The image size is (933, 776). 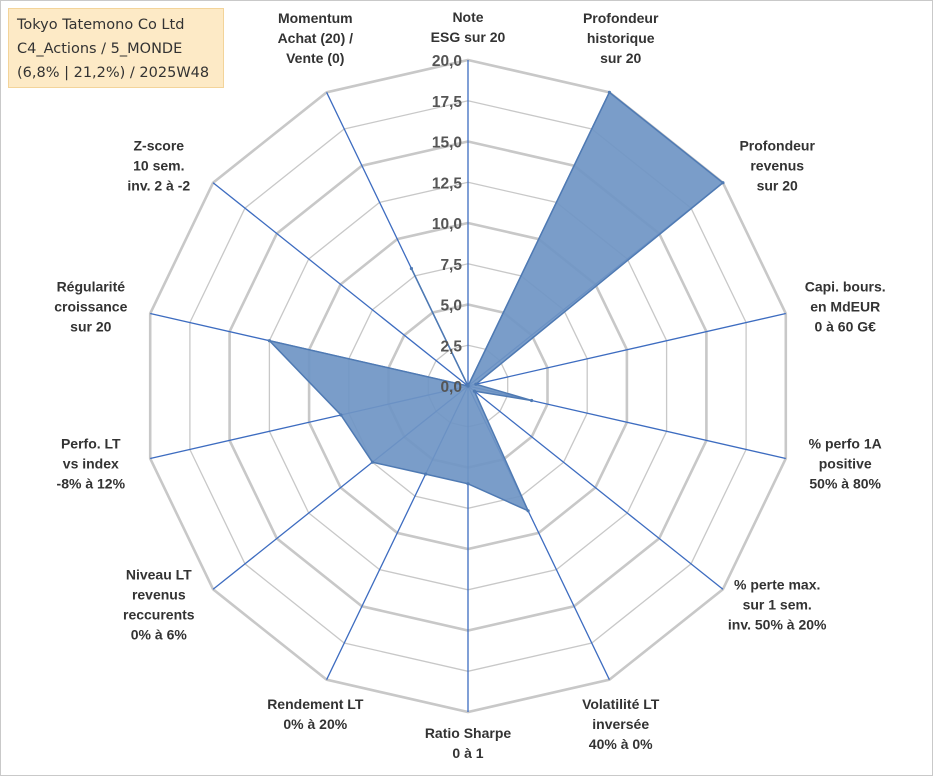 I want to click on axis-label-3-line-1: Profondeur, so click(x=777, y=146).